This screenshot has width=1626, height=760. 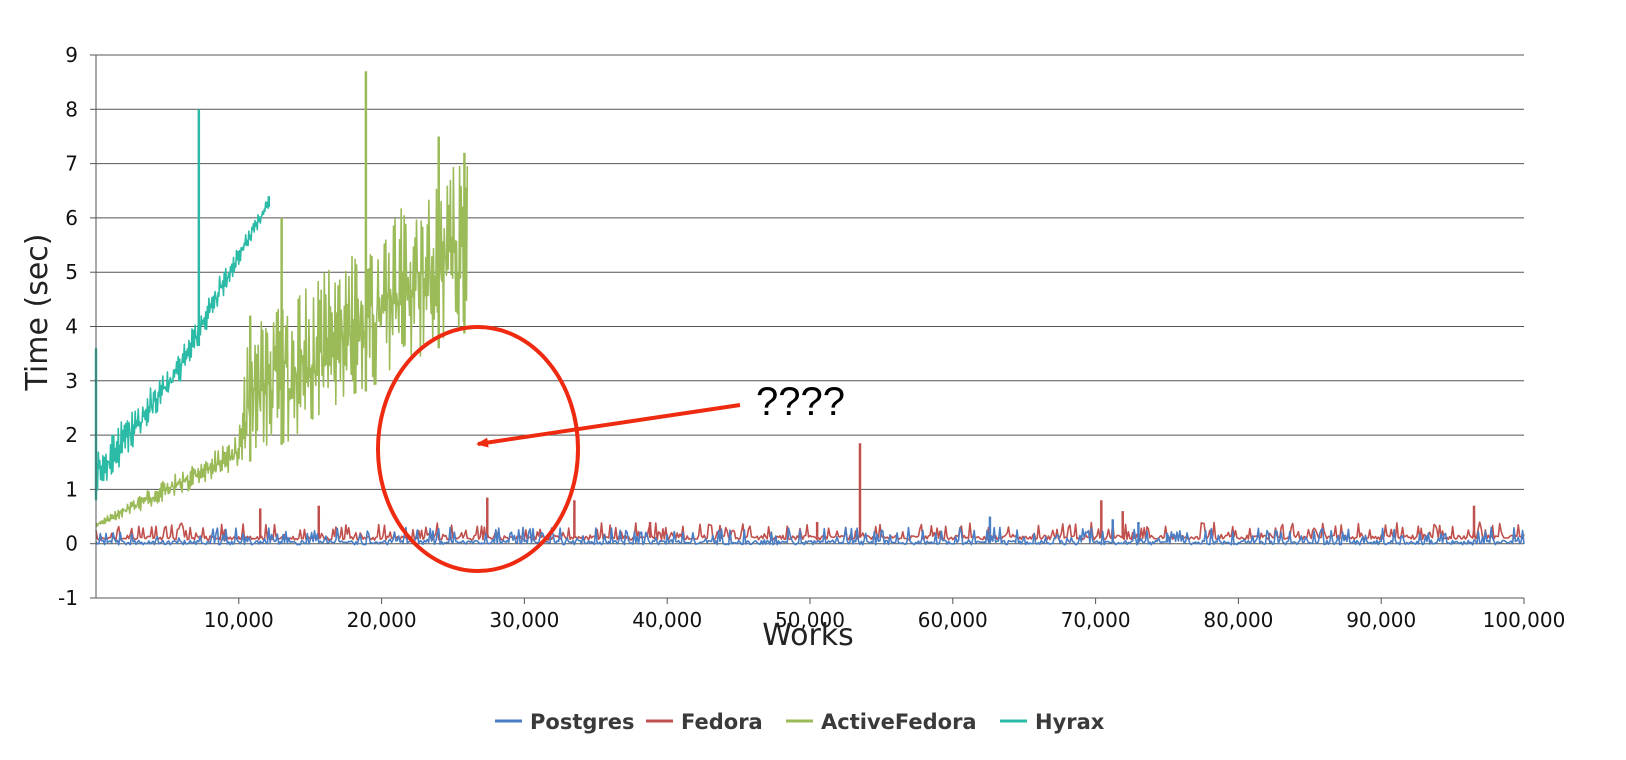 I want to click on annotation-arrow, so click(x=608, y=425).